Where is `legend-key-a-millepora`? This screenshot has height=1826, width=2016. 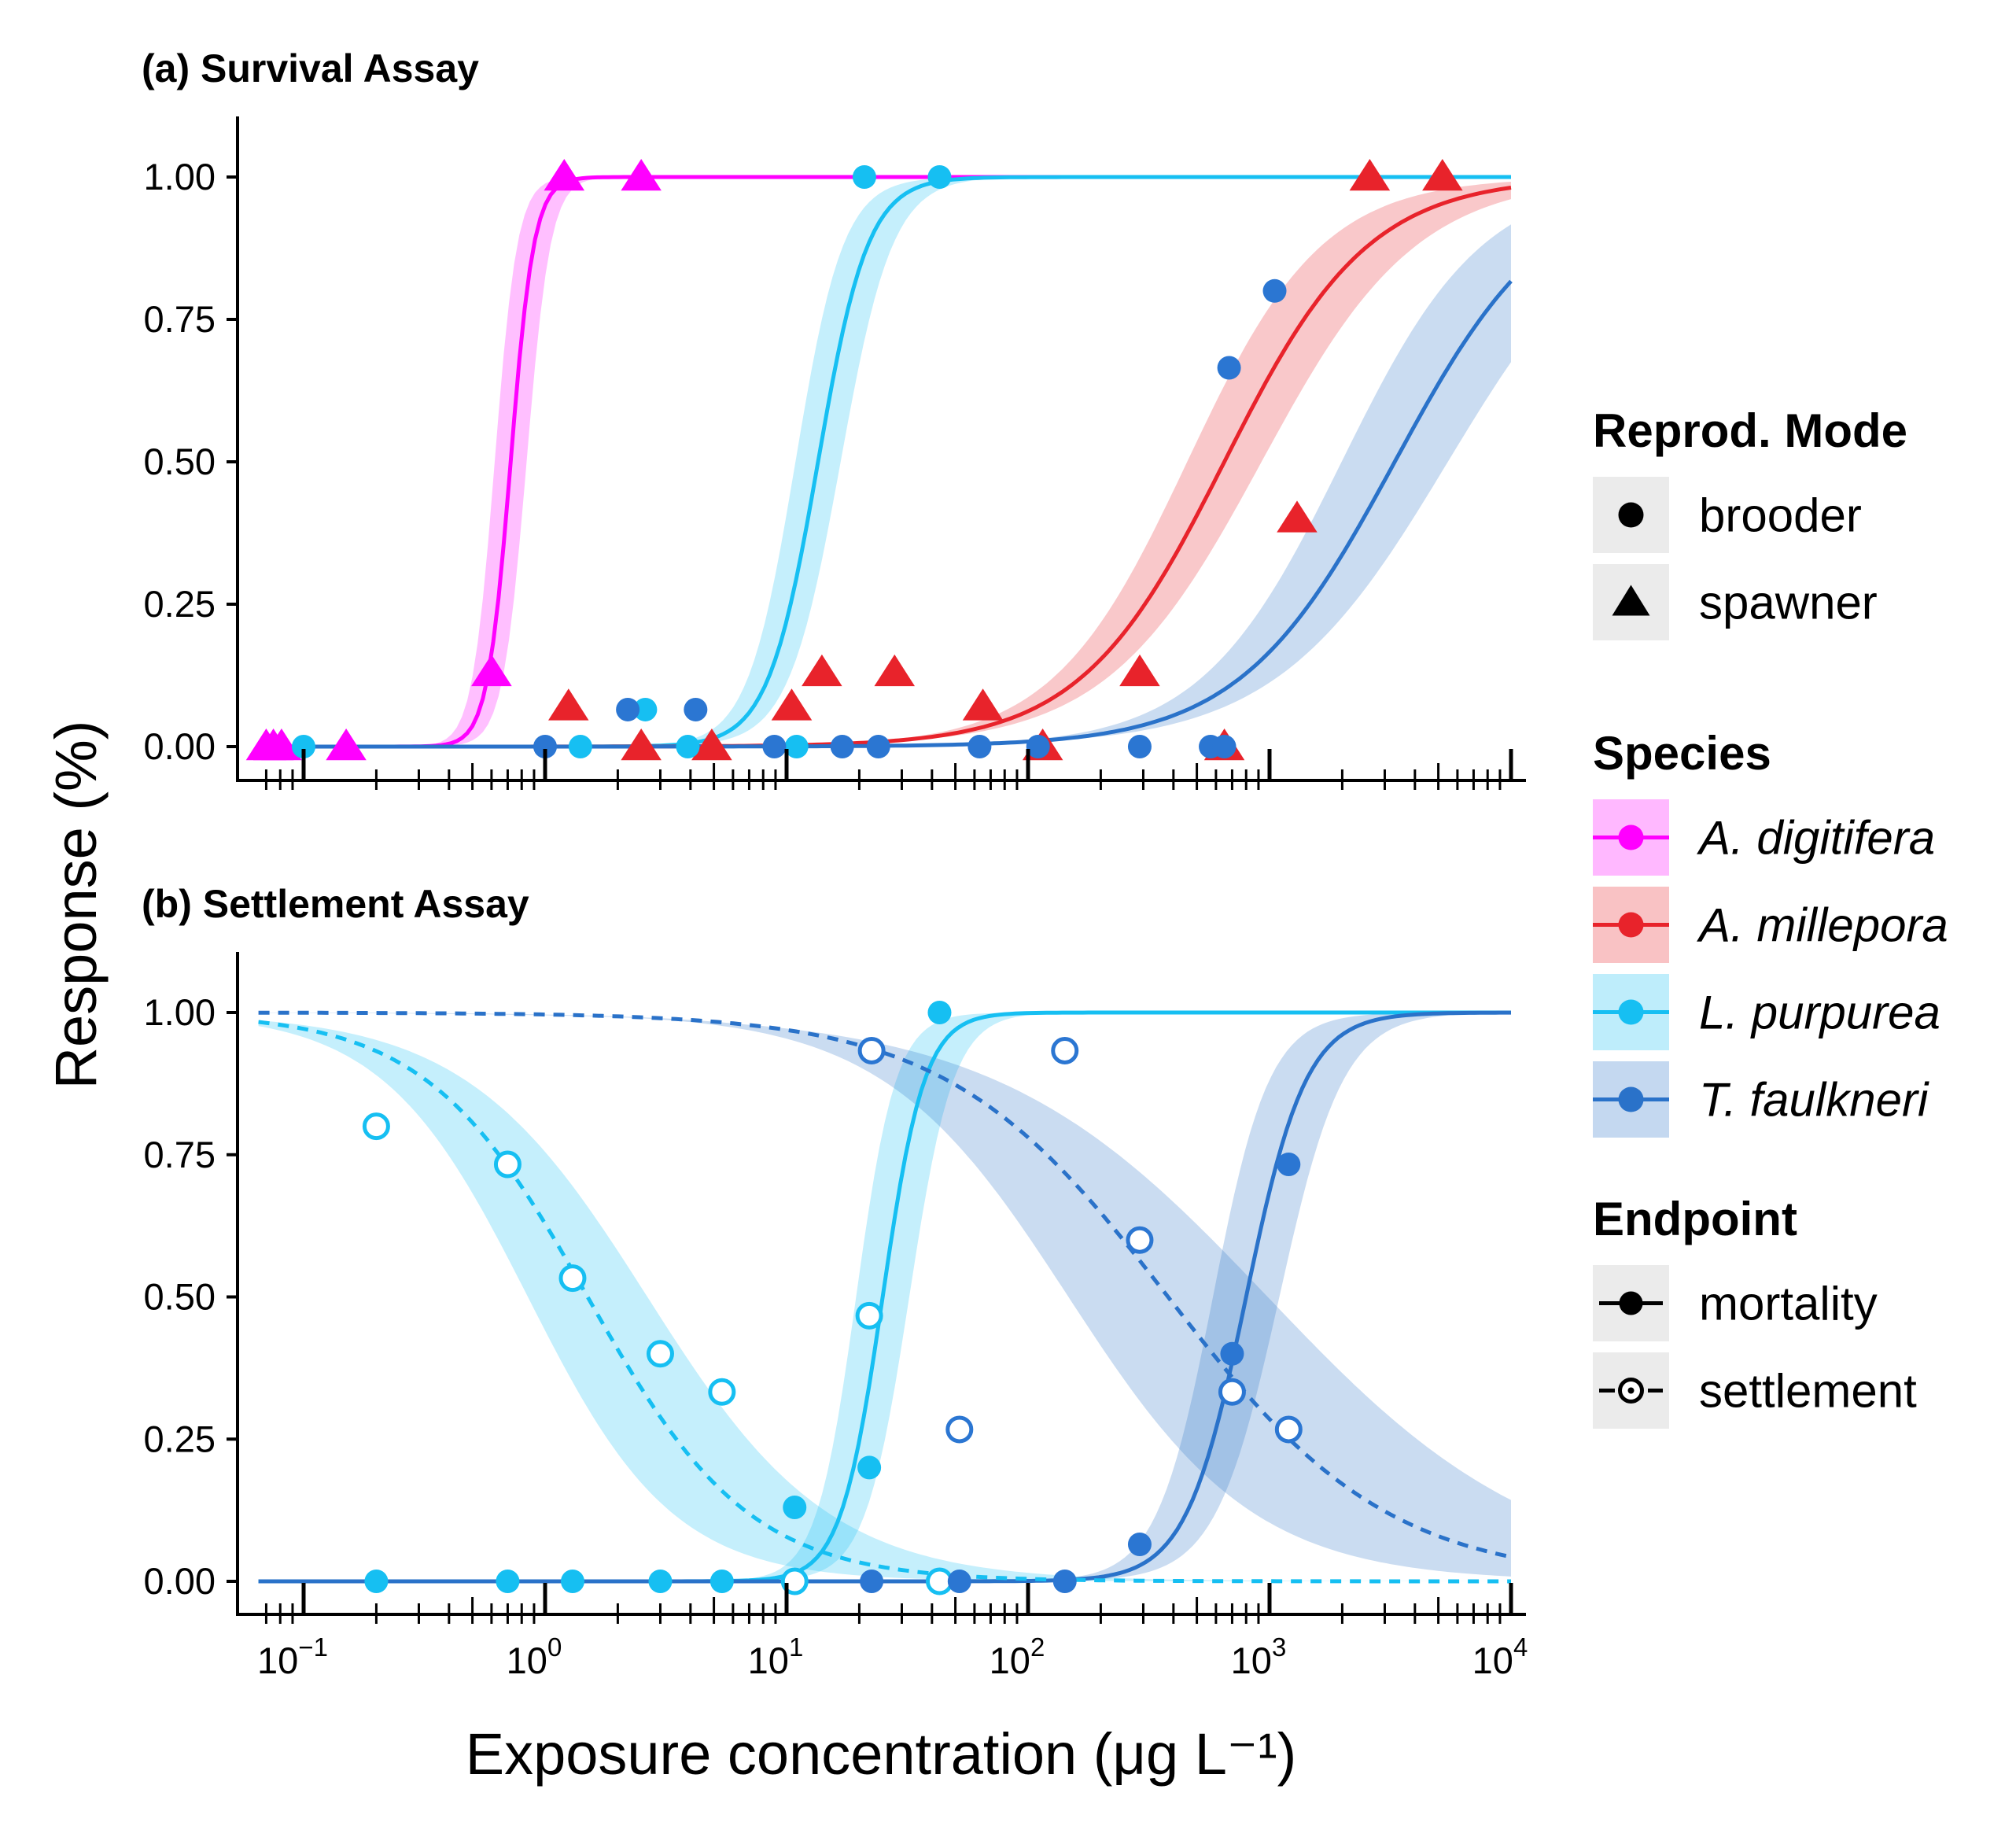 legend-key-a-millepora is located at coordinates (1631, 925).